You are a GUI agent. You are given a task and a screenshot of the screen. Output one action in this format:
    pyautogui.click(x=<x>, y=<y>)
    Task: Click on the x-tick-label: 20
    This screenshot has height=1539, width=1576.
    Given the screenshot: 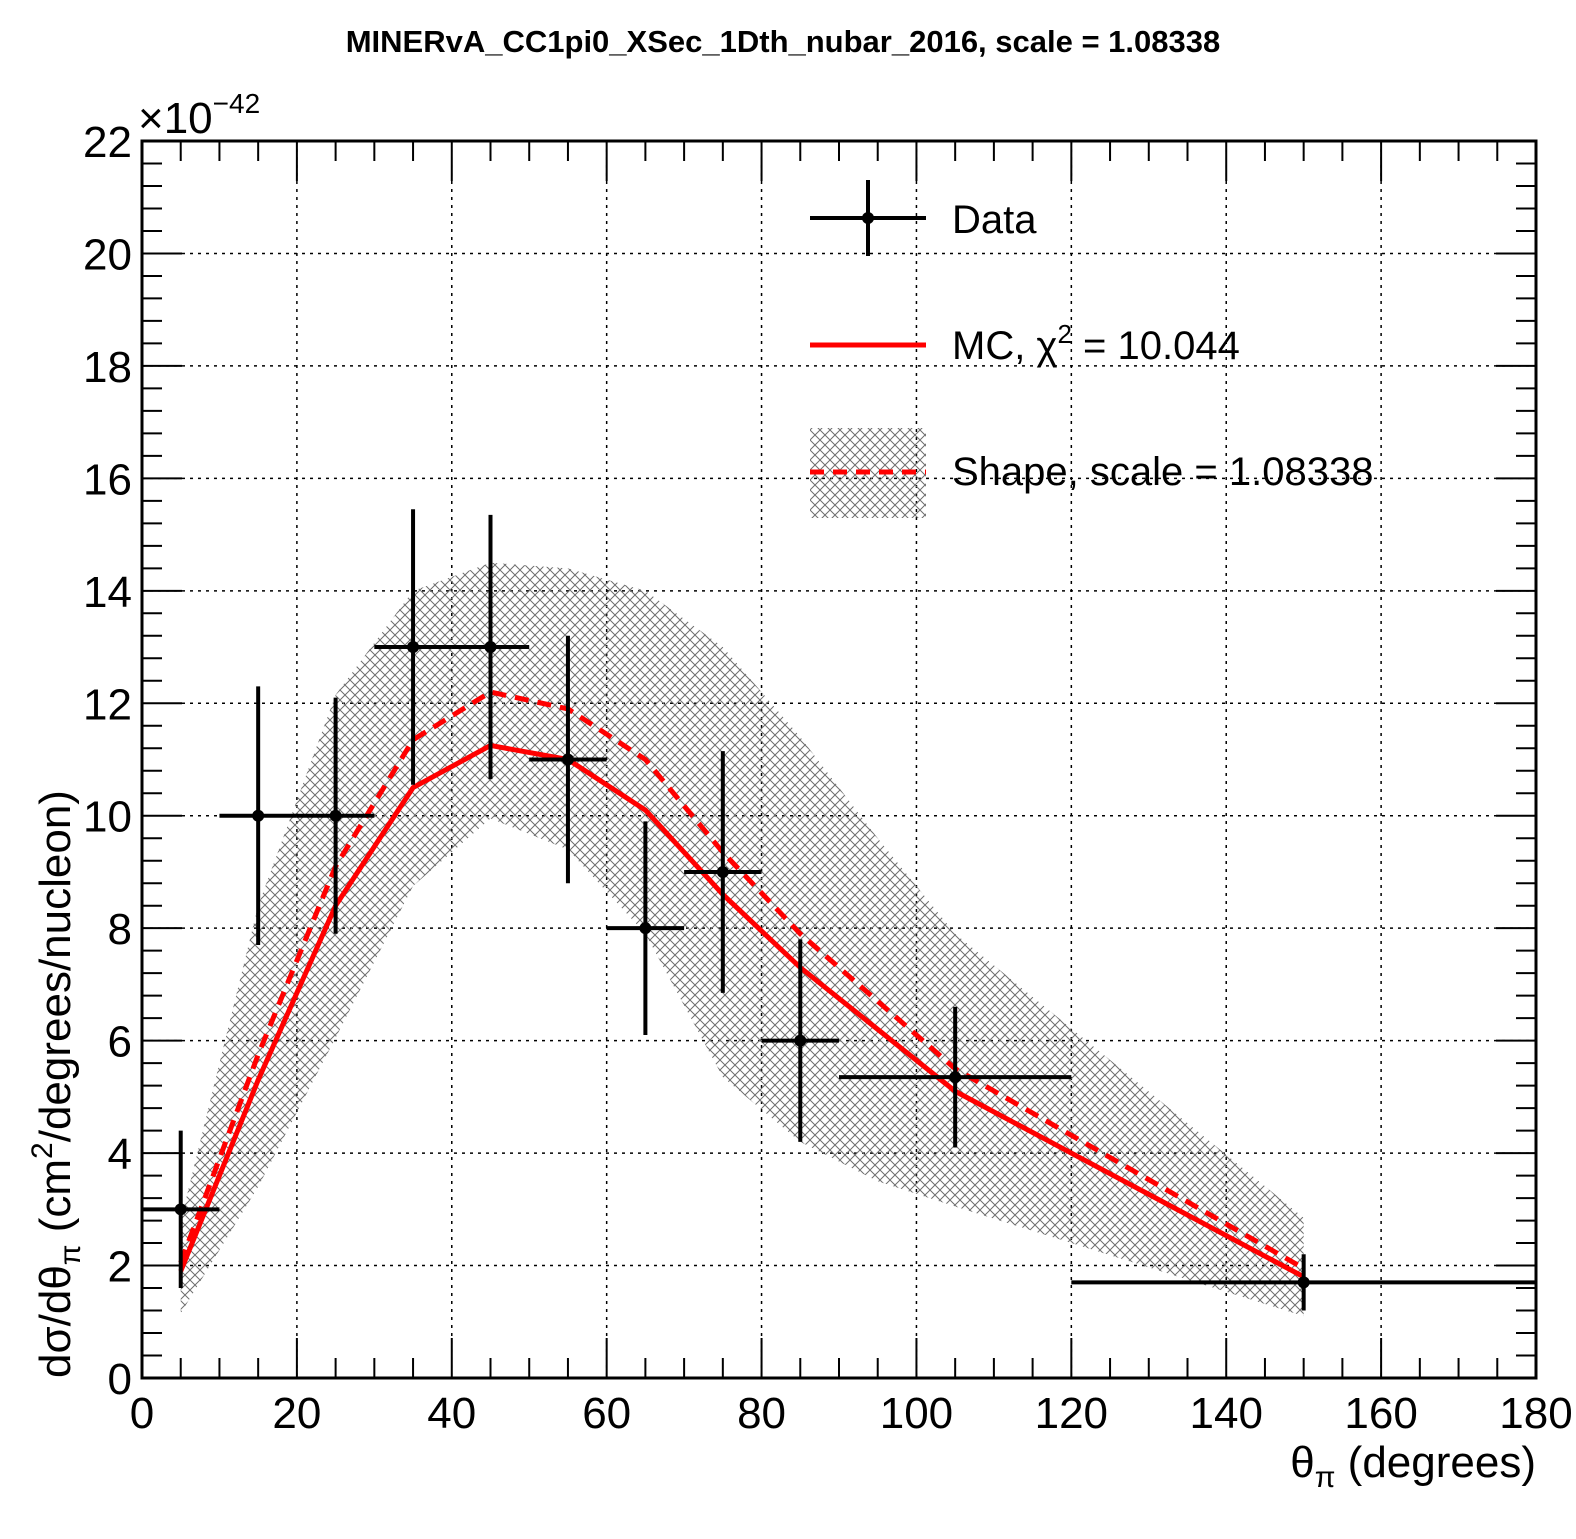 What is the action you would take?
    pyautogui.click(x=296, y=1413)
    